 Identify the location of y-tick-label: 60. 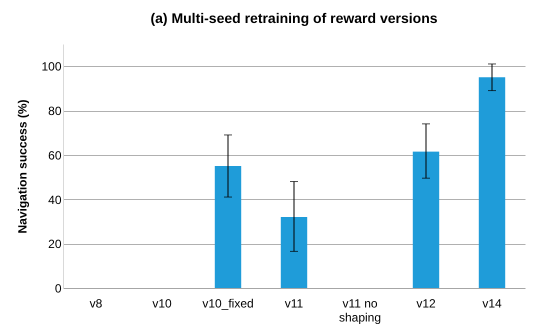
(55, 155).